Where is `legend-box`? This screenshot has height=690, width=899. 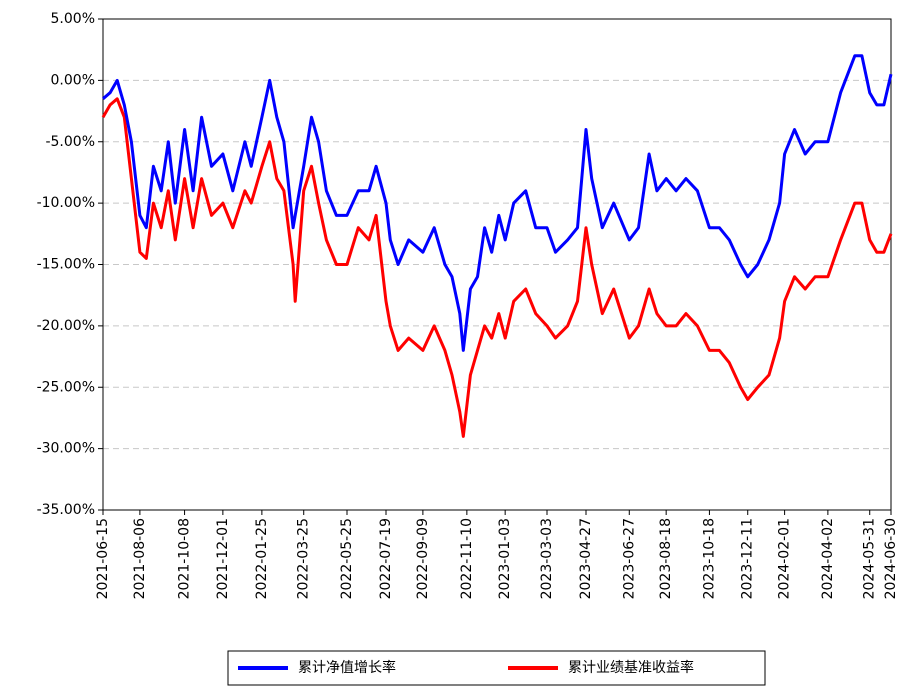
legend-box is located at coordinates (496, 668).